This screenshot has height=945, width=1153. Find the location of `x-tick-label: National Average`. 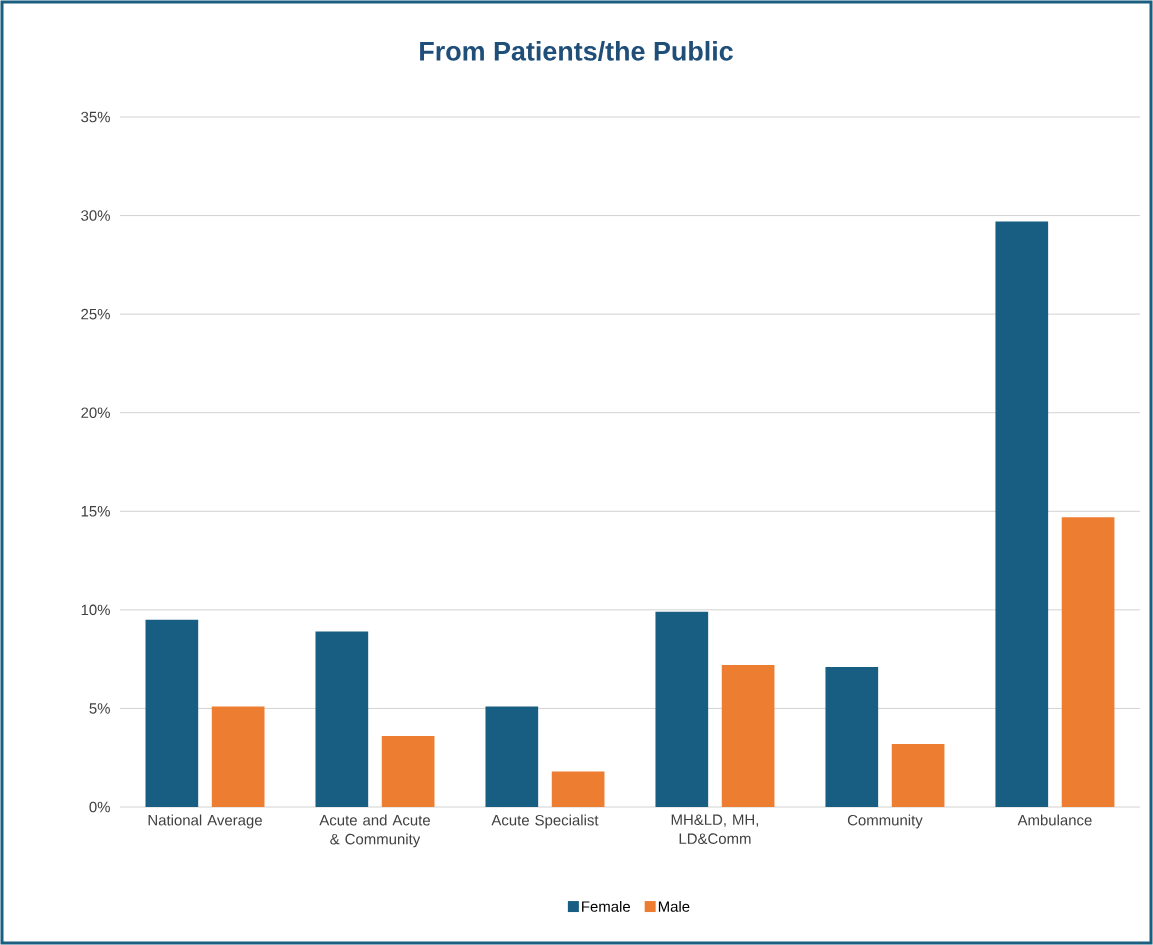

x-tick-label: National Average is located at coordinates (205, 821).